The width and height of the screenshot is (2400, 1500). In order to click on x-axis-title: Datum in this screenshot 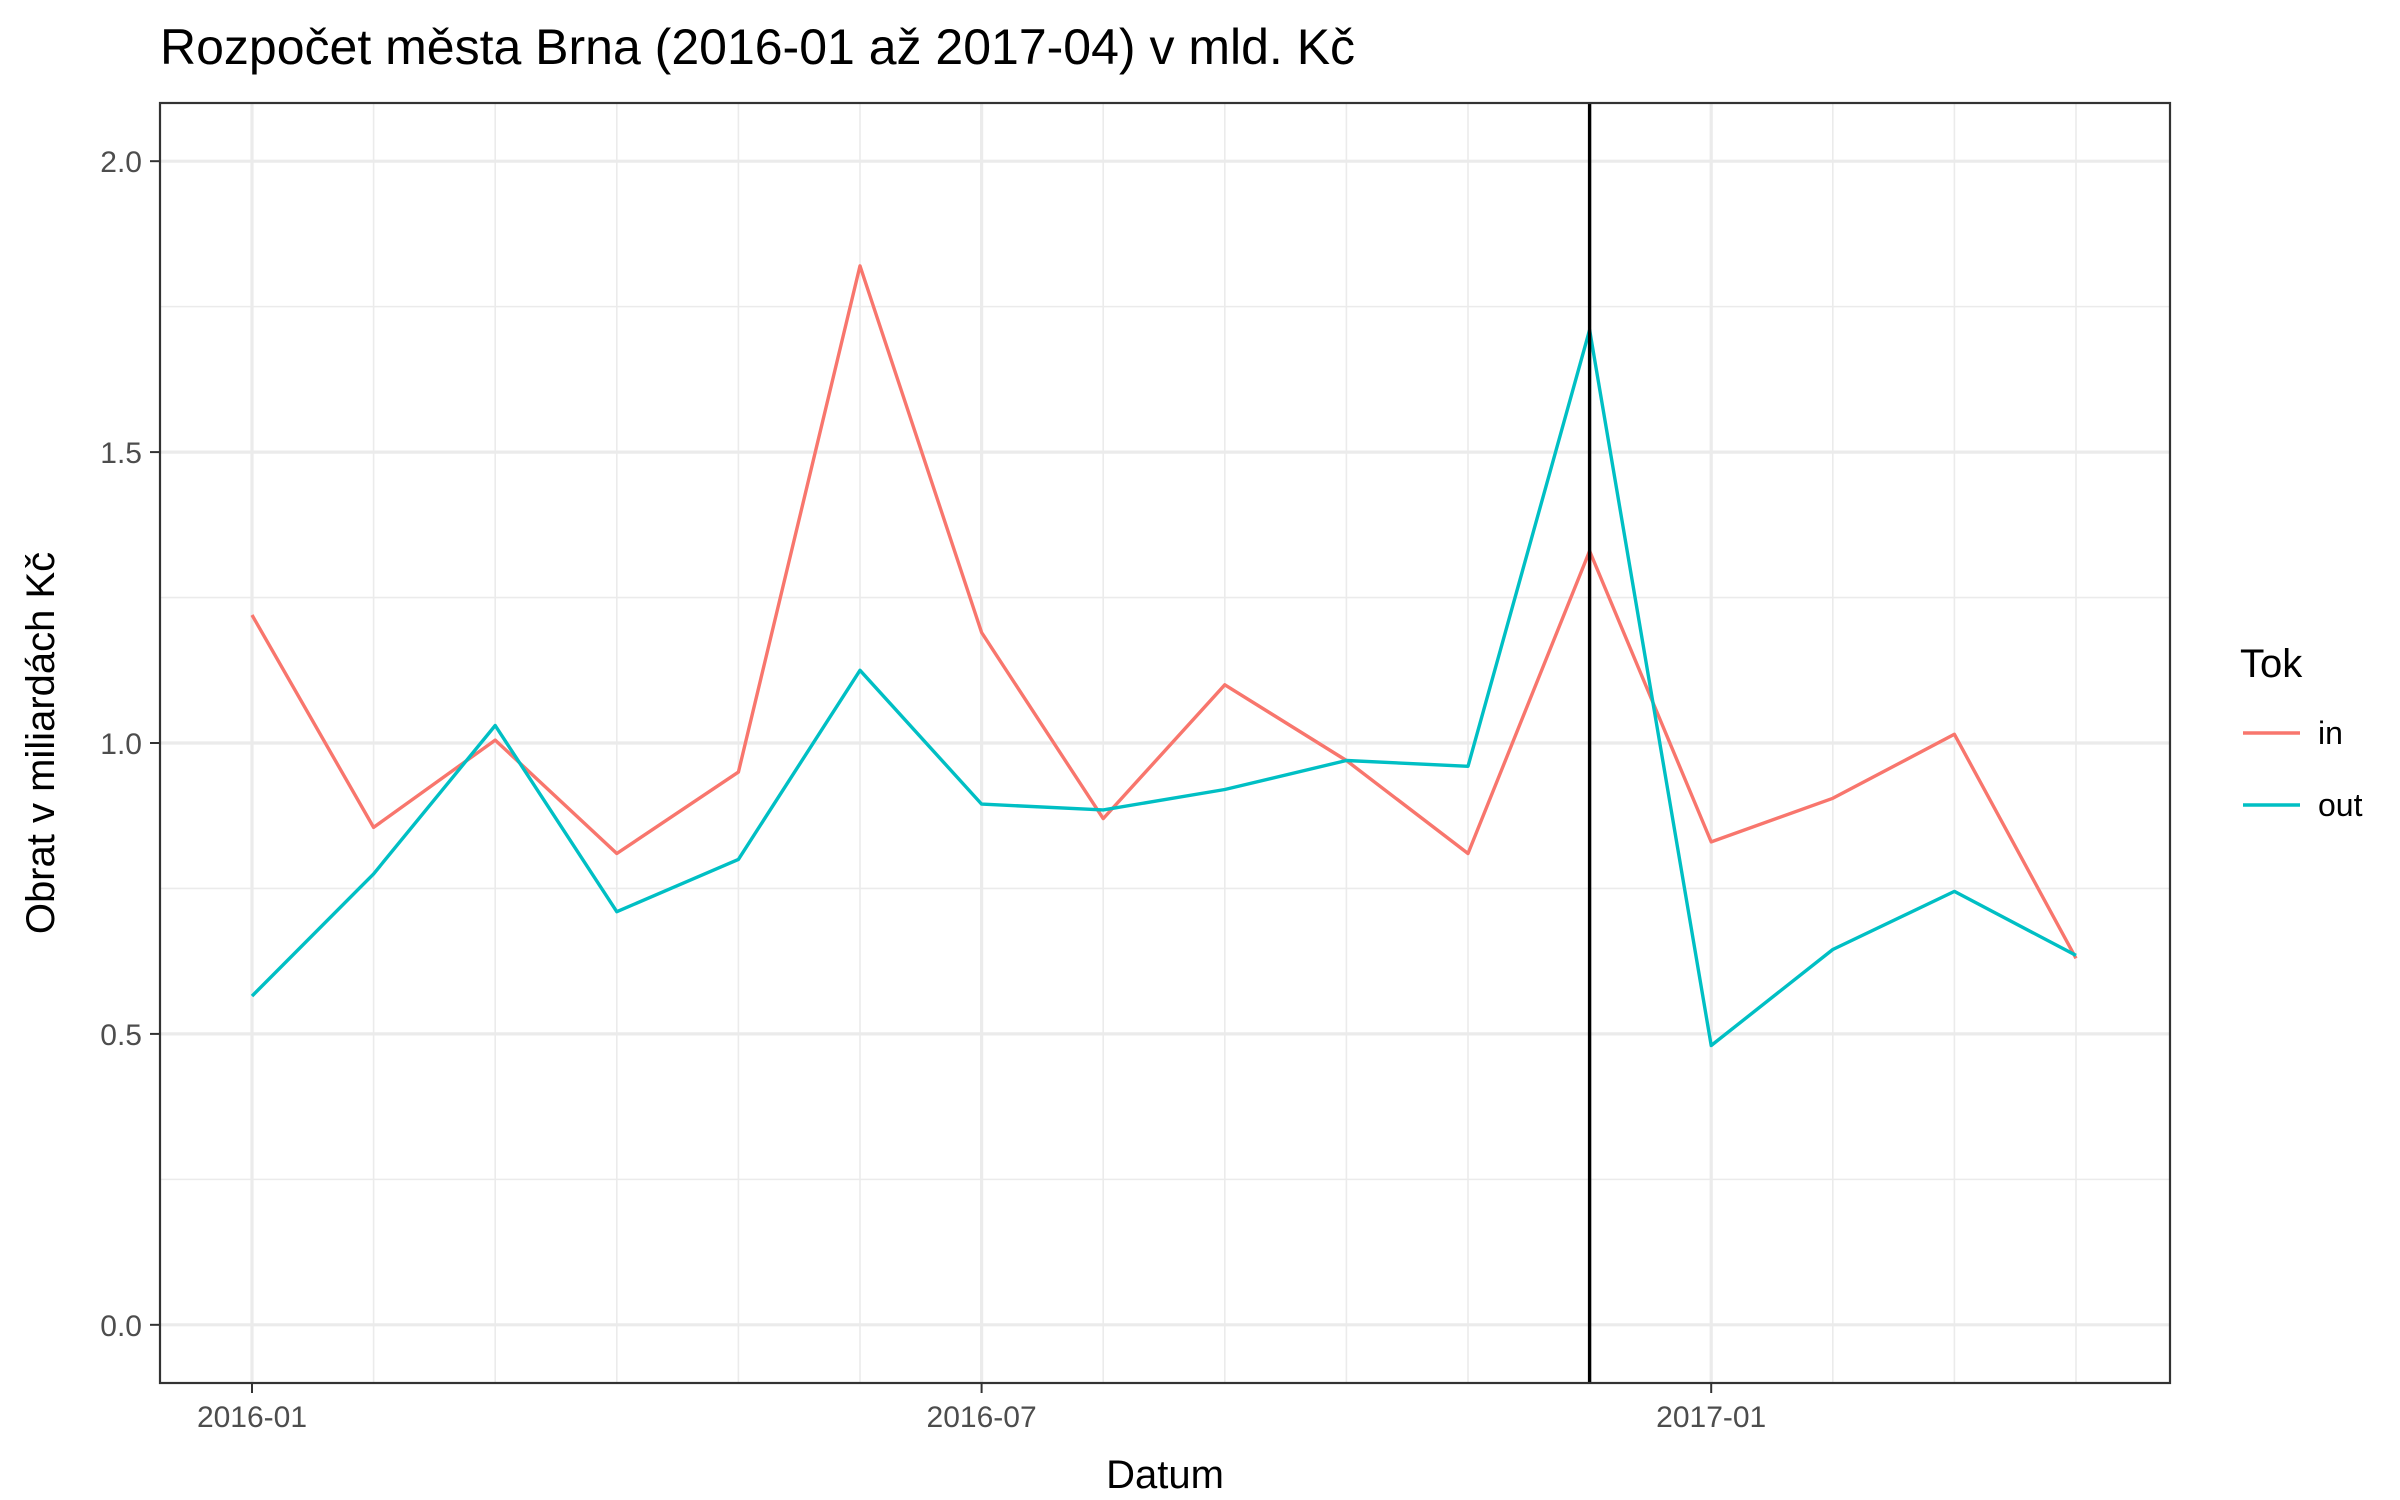, I will do `click(1165, 1475)`.